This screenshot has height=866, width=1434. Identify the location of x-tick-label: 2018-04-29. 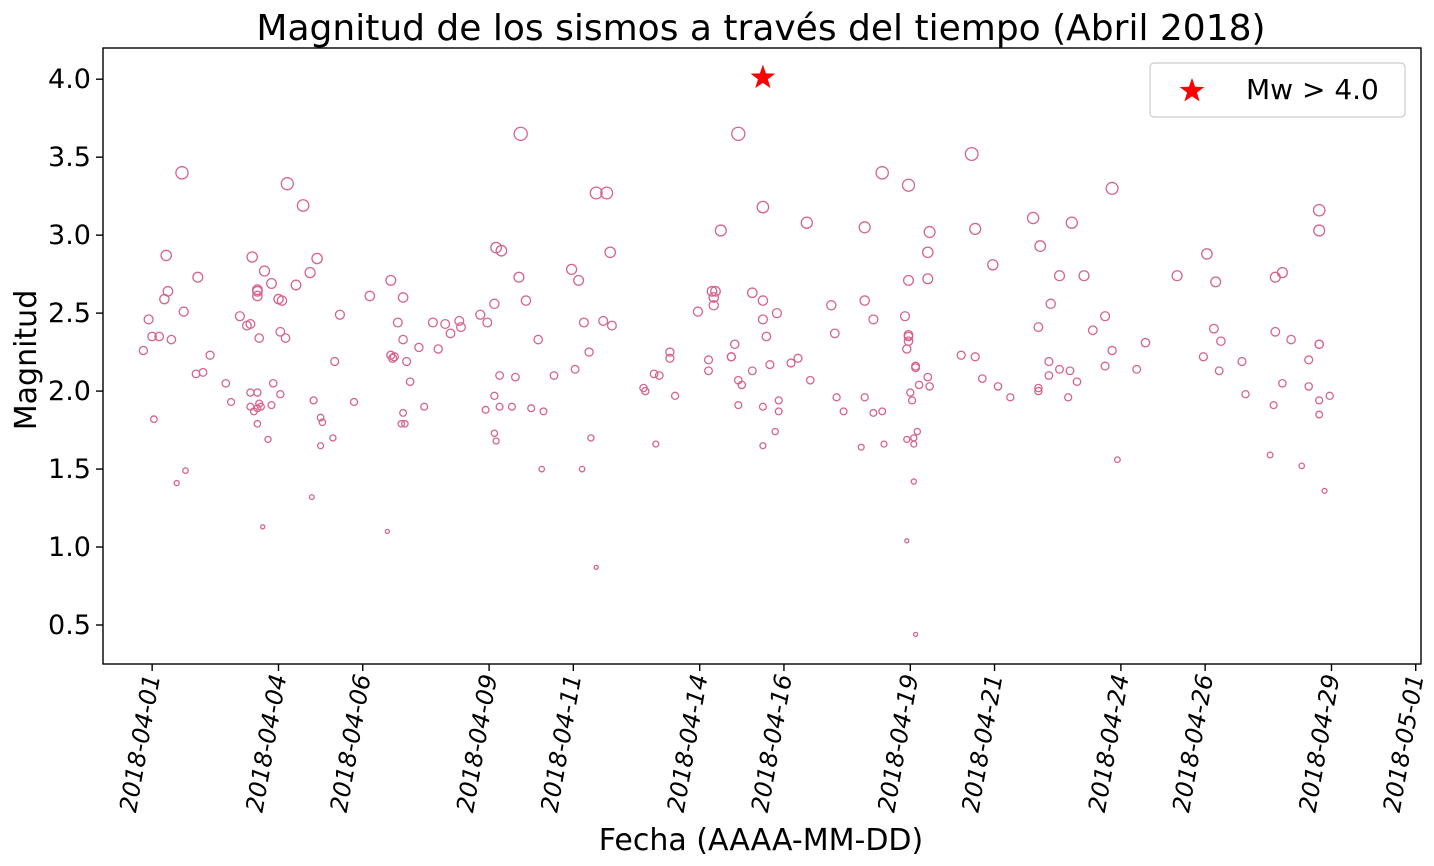
(1320, 743).